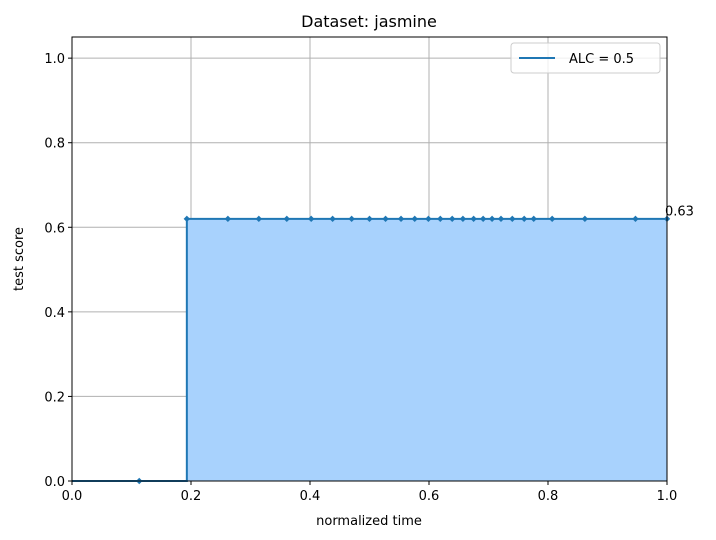 This screenshot has height=540, width=716. I want to click on x-tick-label-0: 0.0, so click(72, 496).